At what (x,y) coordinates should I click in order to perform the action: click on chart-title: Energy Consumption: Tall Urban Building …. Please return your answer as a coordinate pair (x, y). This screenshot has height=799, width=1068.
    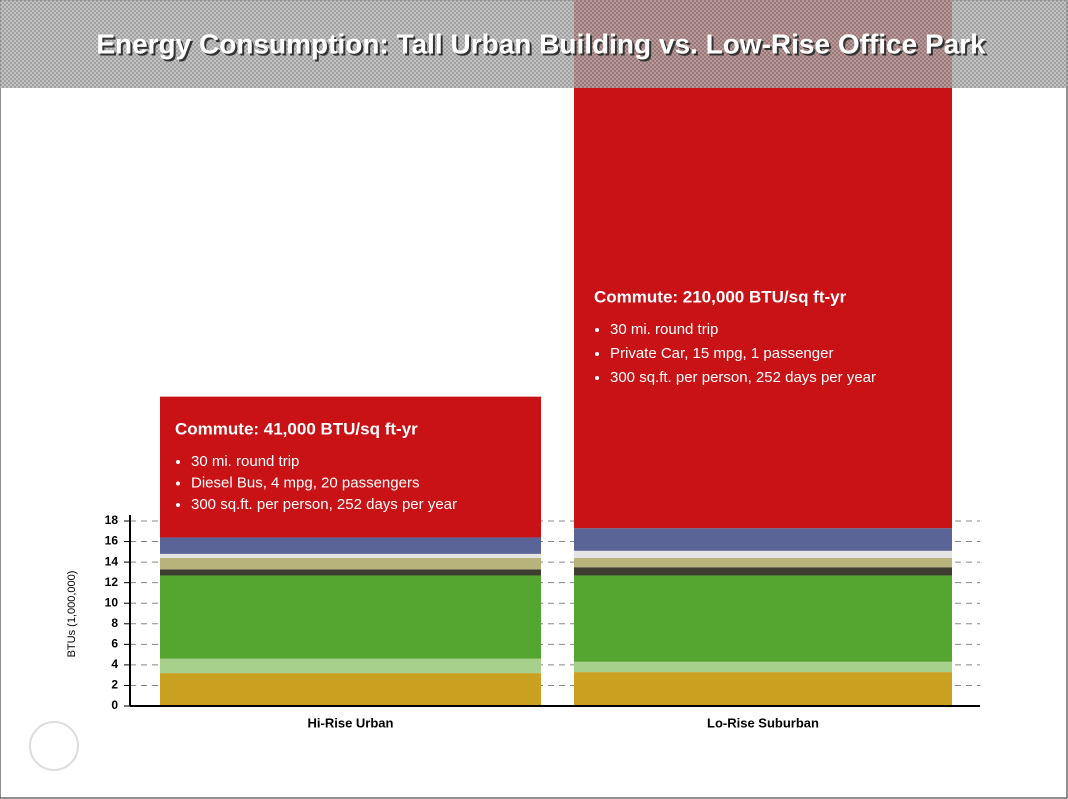
    Looking at the image, I should click on (541, 43).